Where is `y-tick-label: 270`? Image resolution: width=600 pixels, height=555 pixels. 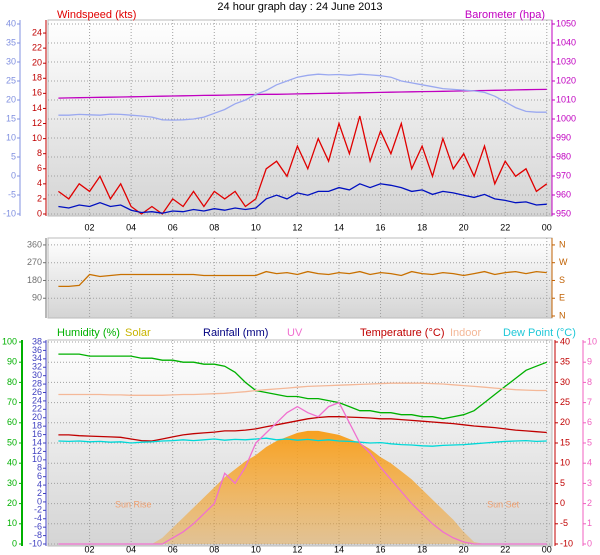
y-tick-label: 270 is located at coordinates (34, 262).